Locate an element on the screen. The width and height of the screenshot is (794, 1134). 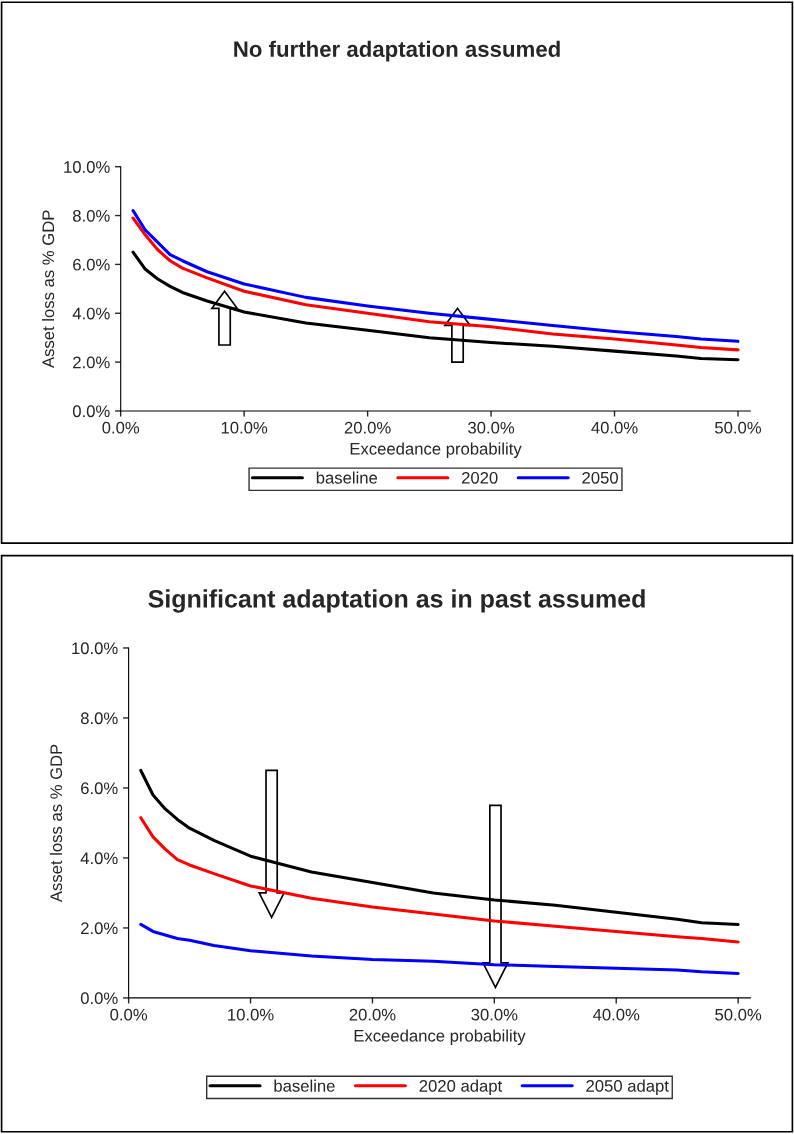
legend-label: 2050 adapt is located at coordinates (627, 1087).